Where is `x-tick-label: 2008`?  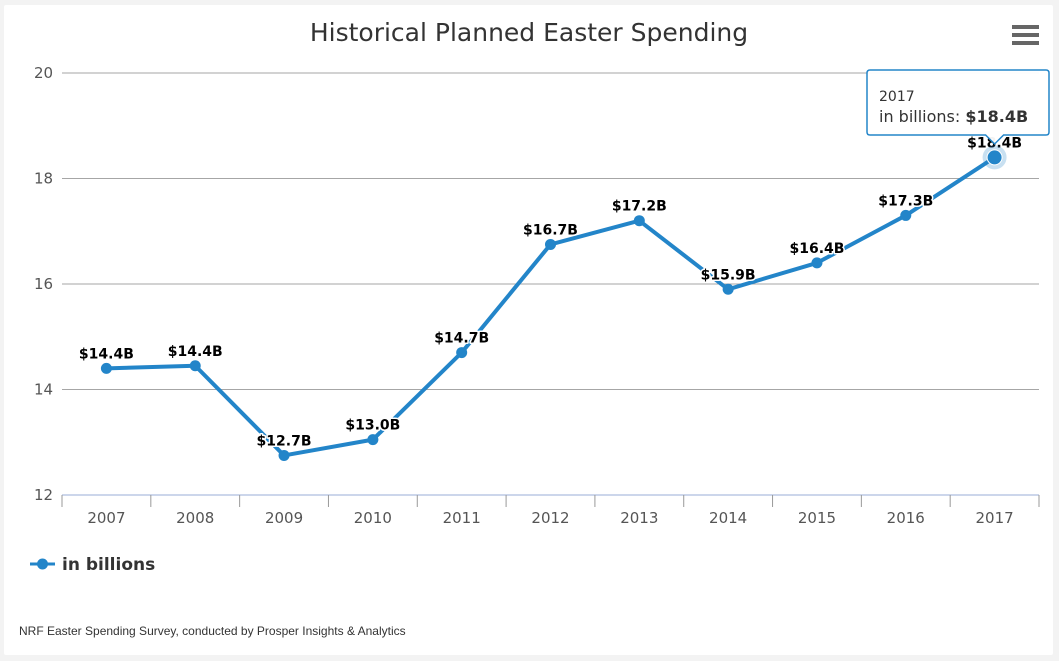 x-tick-label: 2008 is located at coordinates (195, 518).